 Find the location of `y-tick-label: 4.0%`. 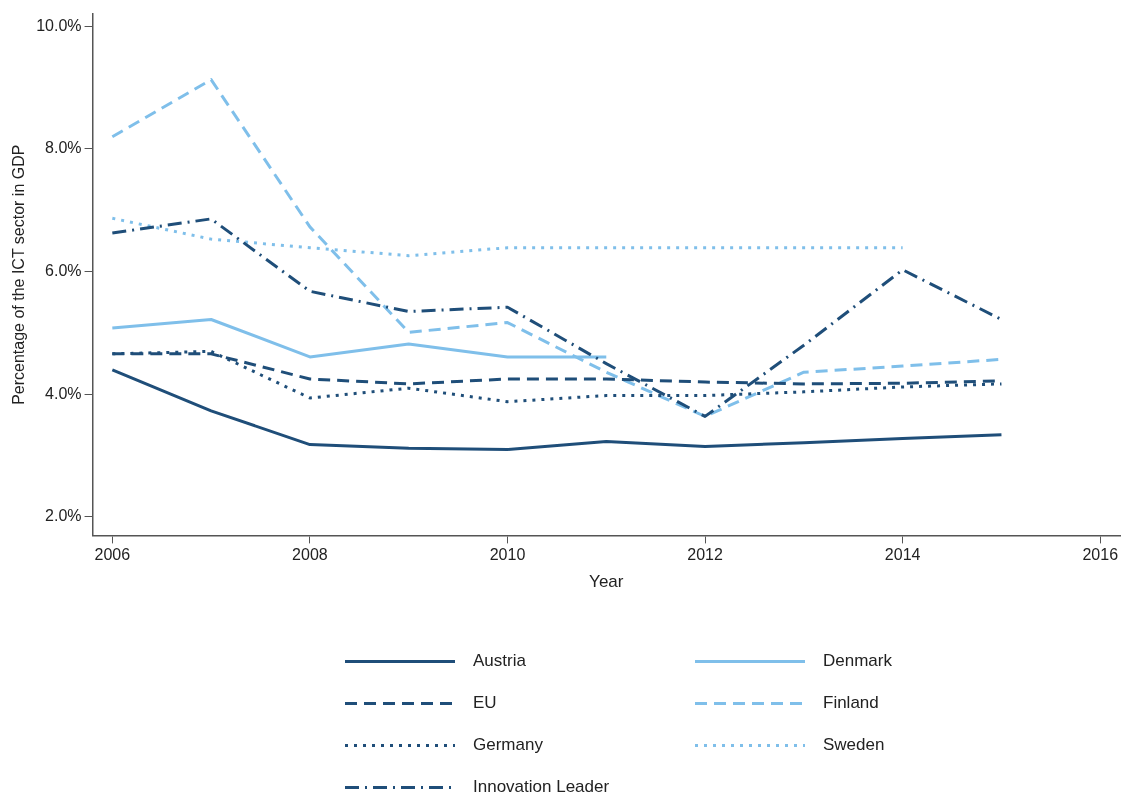

y-tick-label: 4.0% is located at coordinates (63, 393).